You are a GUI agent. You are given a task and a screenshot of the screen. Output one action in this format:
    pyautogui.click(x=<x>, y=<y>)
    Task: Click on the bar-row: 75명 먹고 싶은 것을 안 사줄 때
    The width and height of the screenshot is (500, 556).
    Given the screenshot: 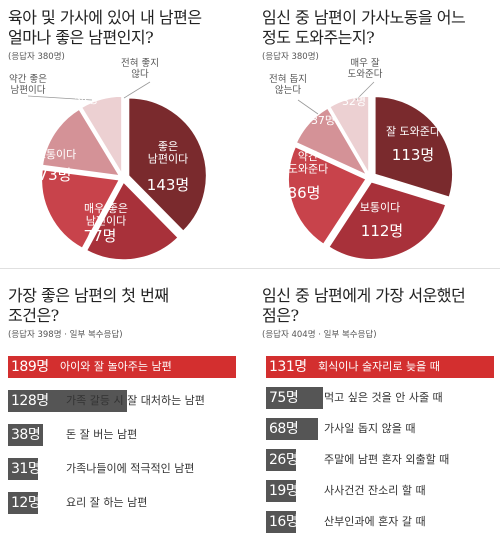 What is the action you would take?
    pyautogui.click(x=380, y=398)
    